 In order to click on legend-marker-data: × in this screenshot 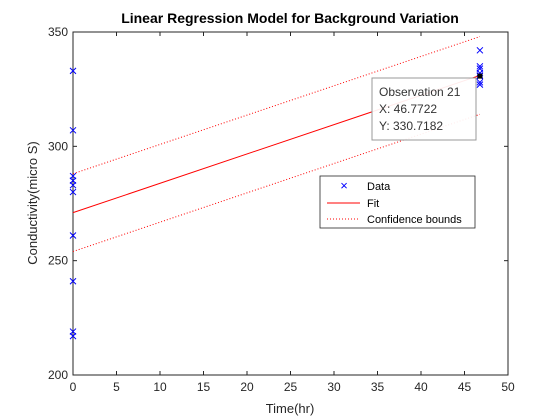, I will do `click(344, 185)`.